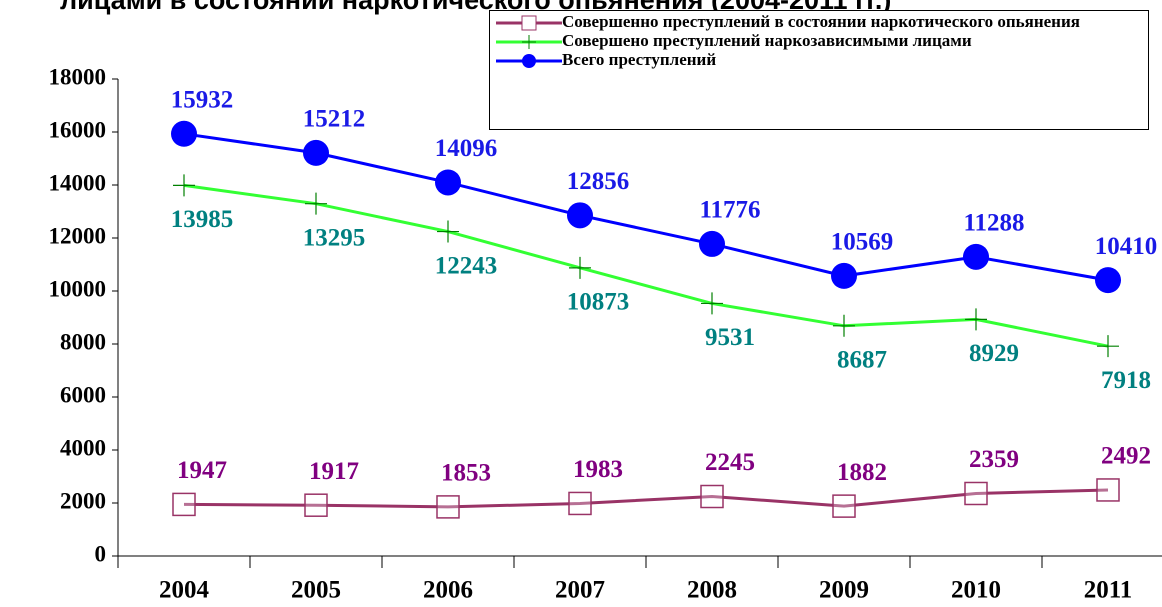 This screenshot has height=607, width=1162. Describe the element at coordinates (729, 210) in the screenshot. I see `data-label: 11776` at that location.